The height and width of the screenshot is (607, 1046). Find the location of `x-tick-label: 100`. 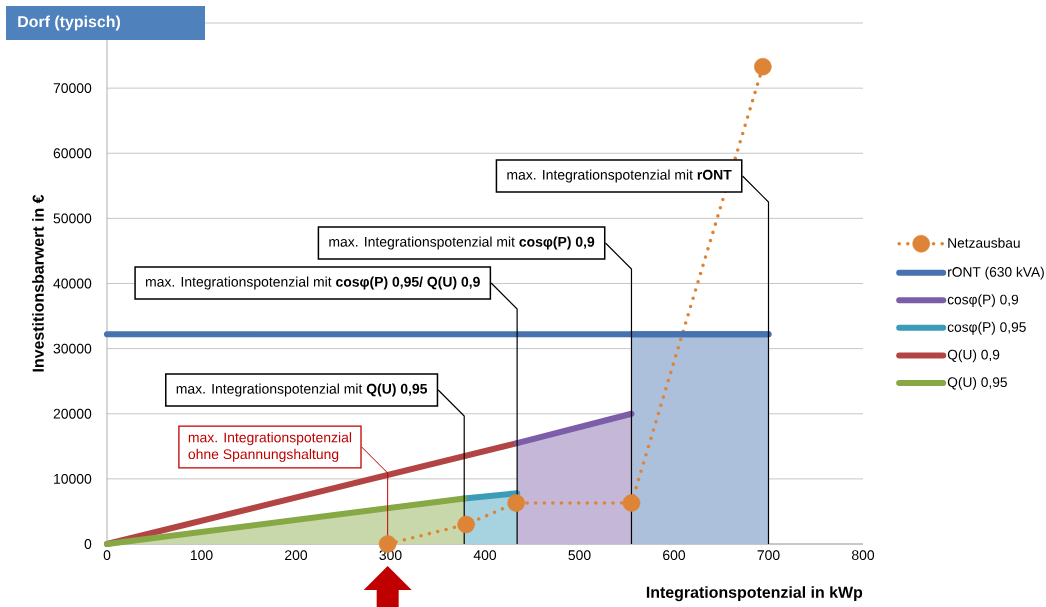

x-tick-label: 100 is located at coordinates (201, 555).